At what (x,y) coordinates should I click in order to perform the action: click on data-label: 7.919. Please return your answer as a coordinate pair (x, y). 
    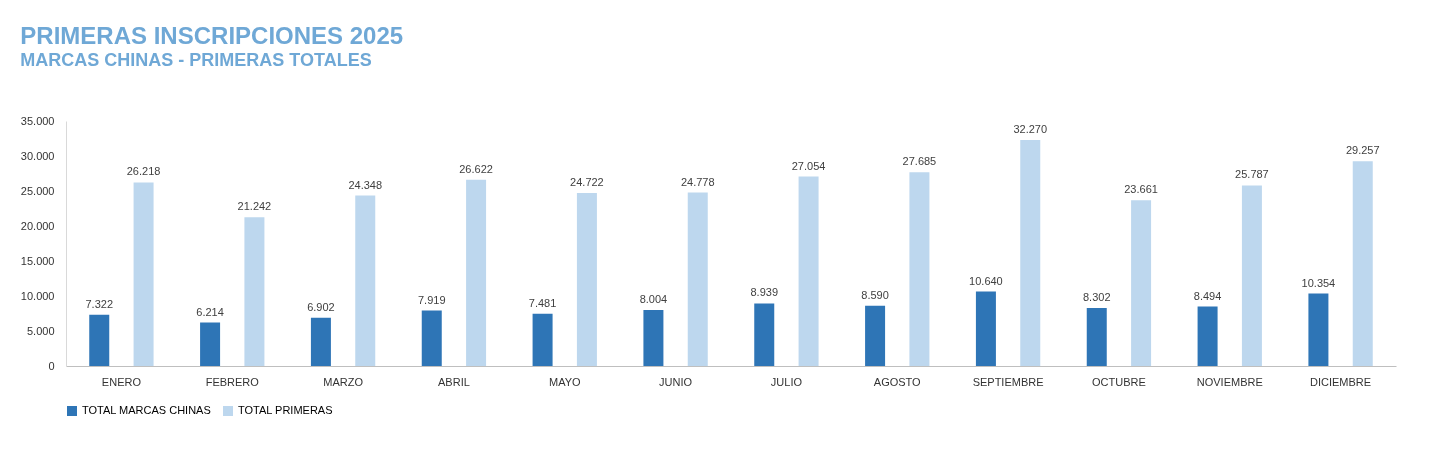
    Looking at the image, I should click on (431, 299).